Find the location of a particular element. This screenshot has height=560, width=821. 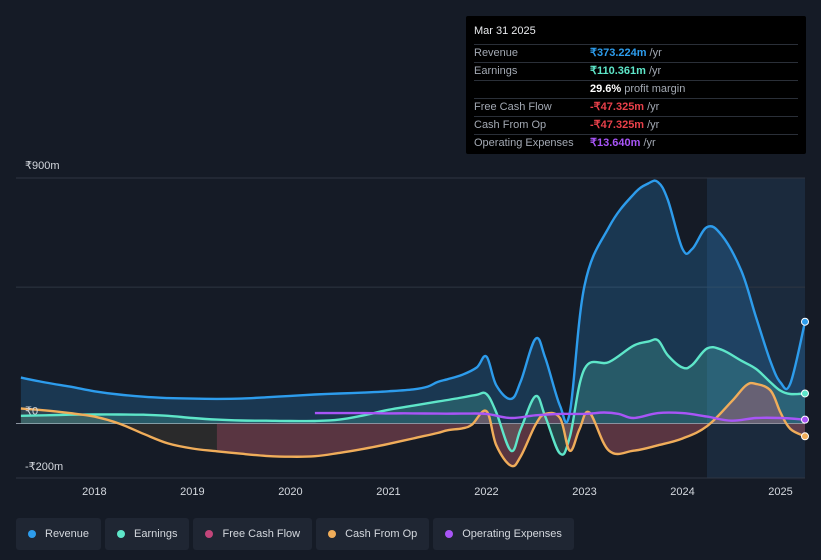

legend-item-cash-from-op: Cash From Op is located at coordinates (373, 534).